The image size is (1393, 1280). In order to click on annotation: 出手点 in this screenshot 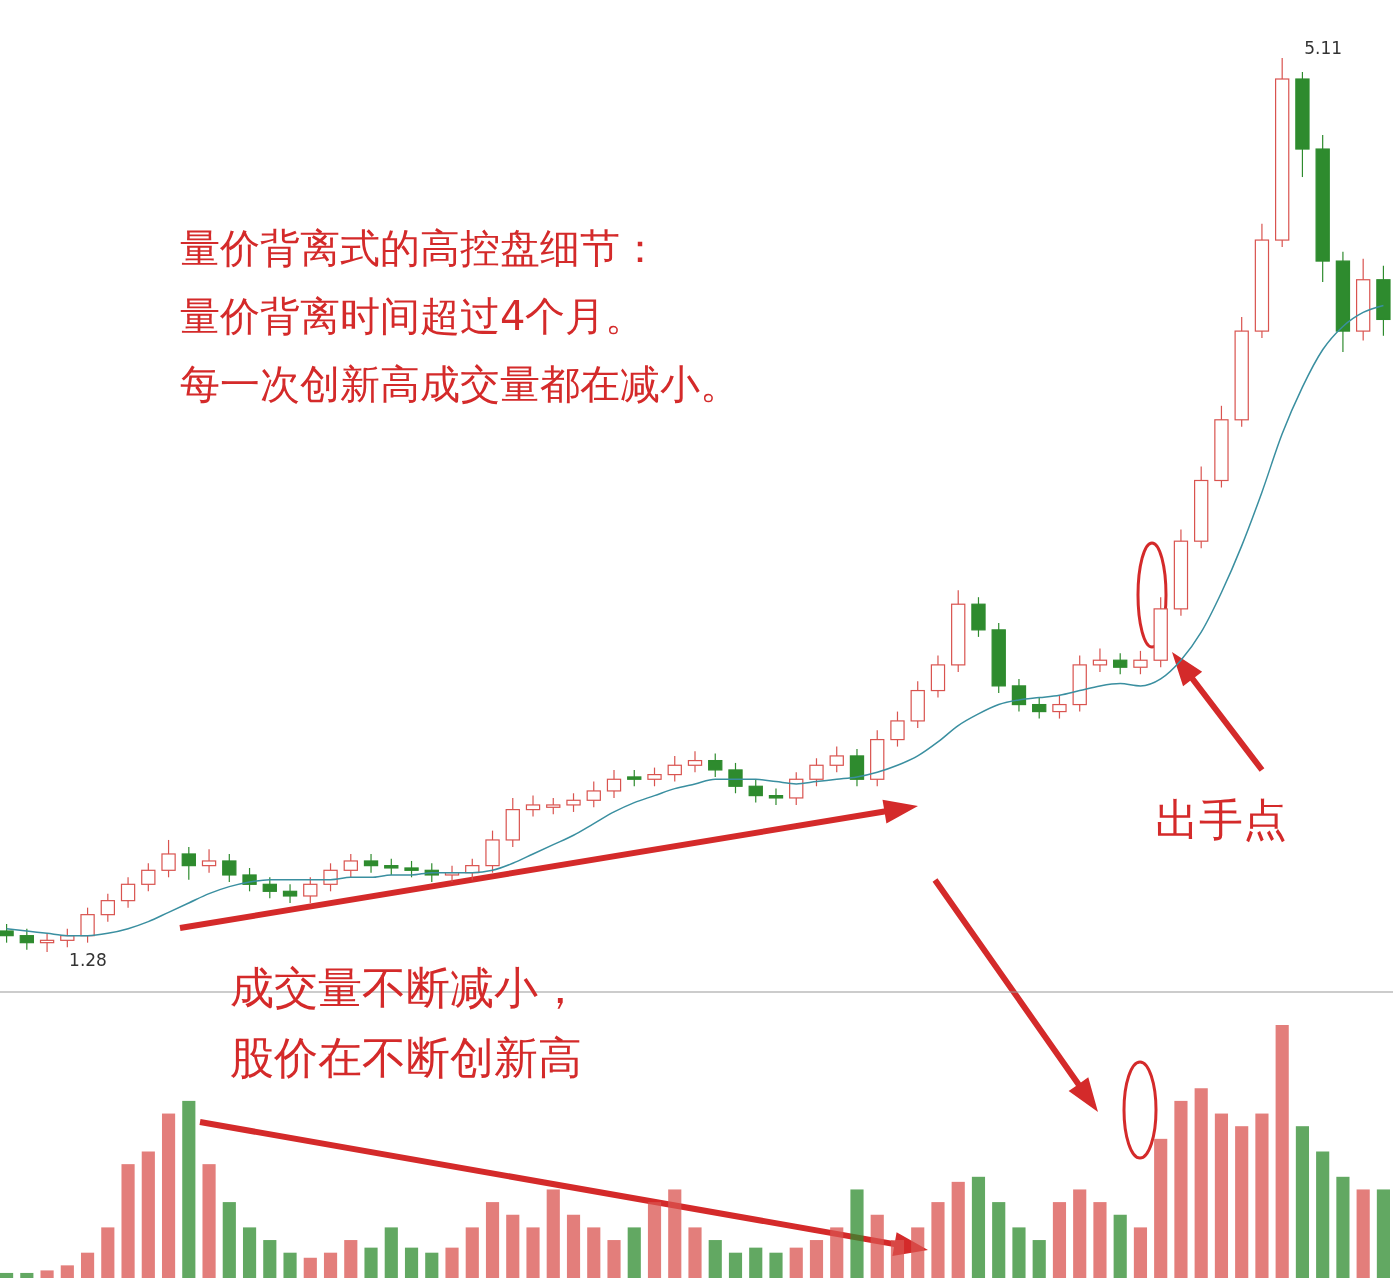, I will do `click(1221, 819)`.